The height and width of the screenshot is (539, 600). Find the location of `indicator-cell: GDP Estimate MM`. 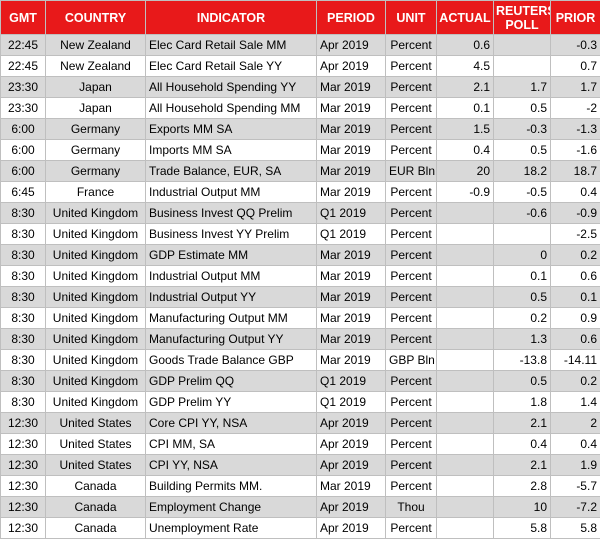

indicator-cell: GDP Estimate MM is located at coordinates (231, 255).